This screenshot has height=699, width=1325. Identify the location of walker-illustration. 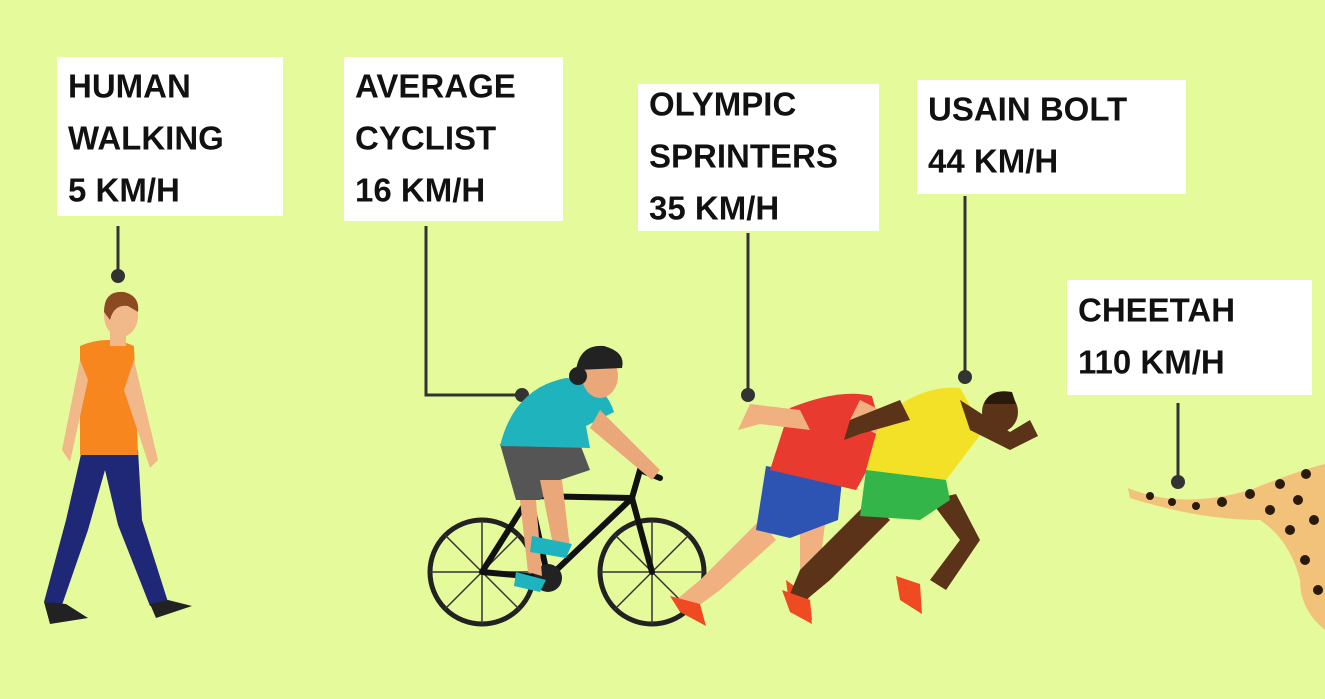
(118, 457).